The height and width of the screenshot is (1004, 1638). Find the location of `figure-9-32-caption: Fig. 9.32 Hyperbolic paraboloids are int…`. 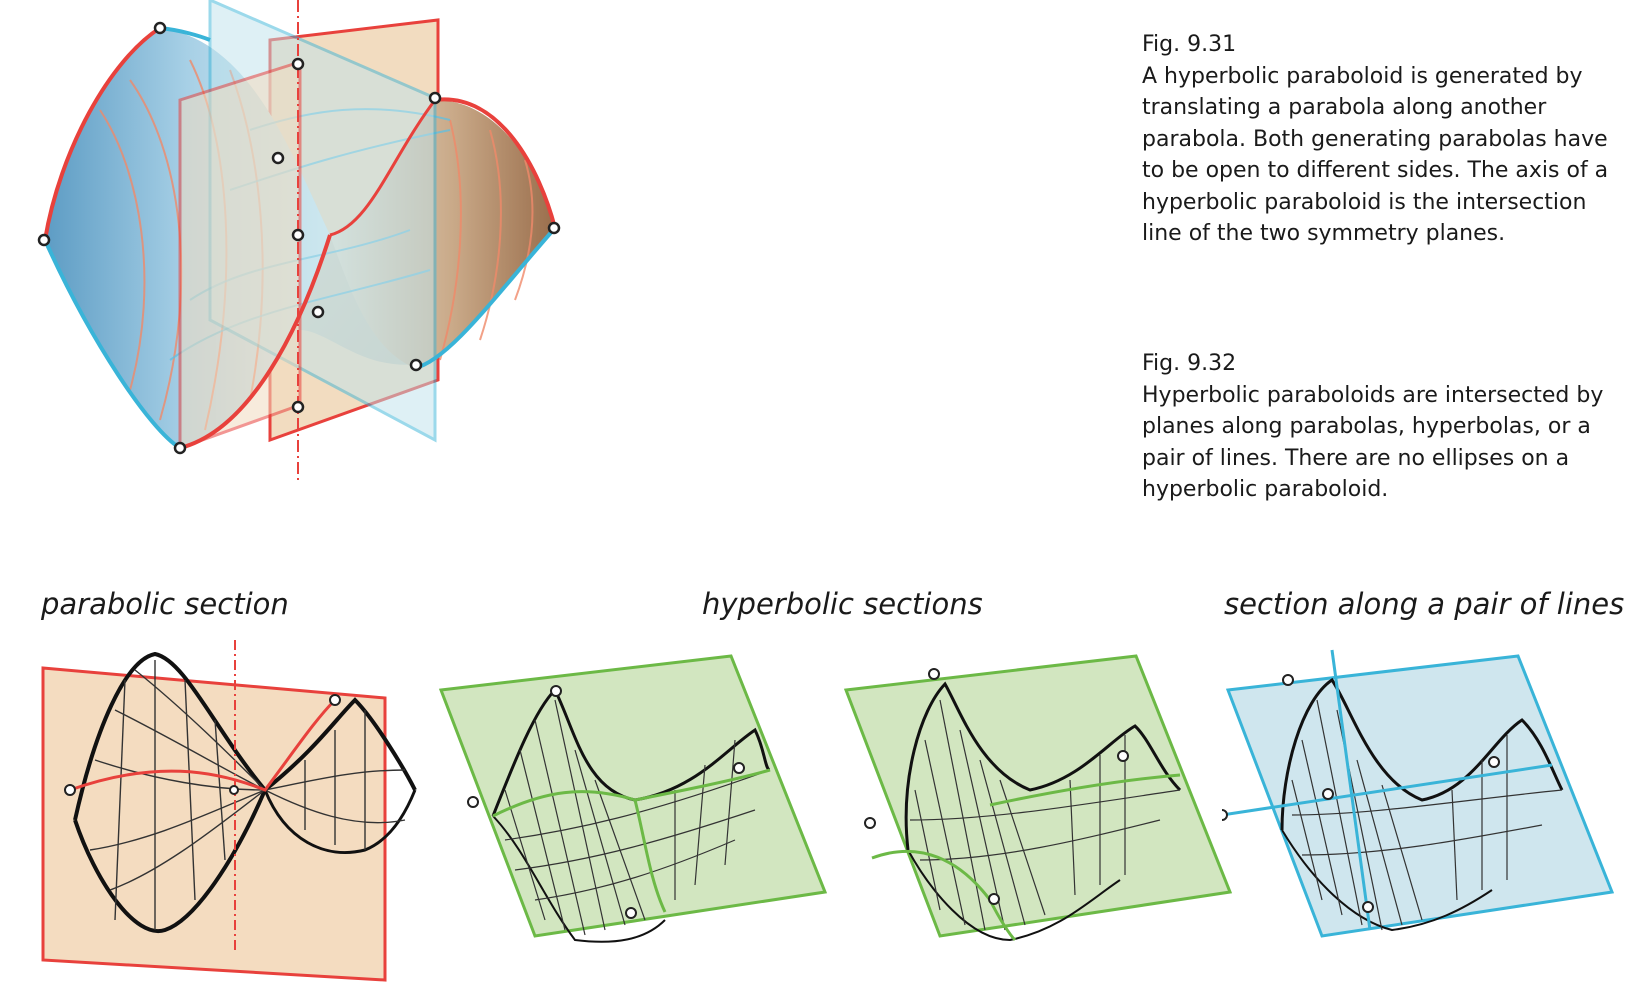

figure-9-32-caption: Fig. 9.32 Hyperbolic paraboloids are int… is located at coordinates (1382, 427).